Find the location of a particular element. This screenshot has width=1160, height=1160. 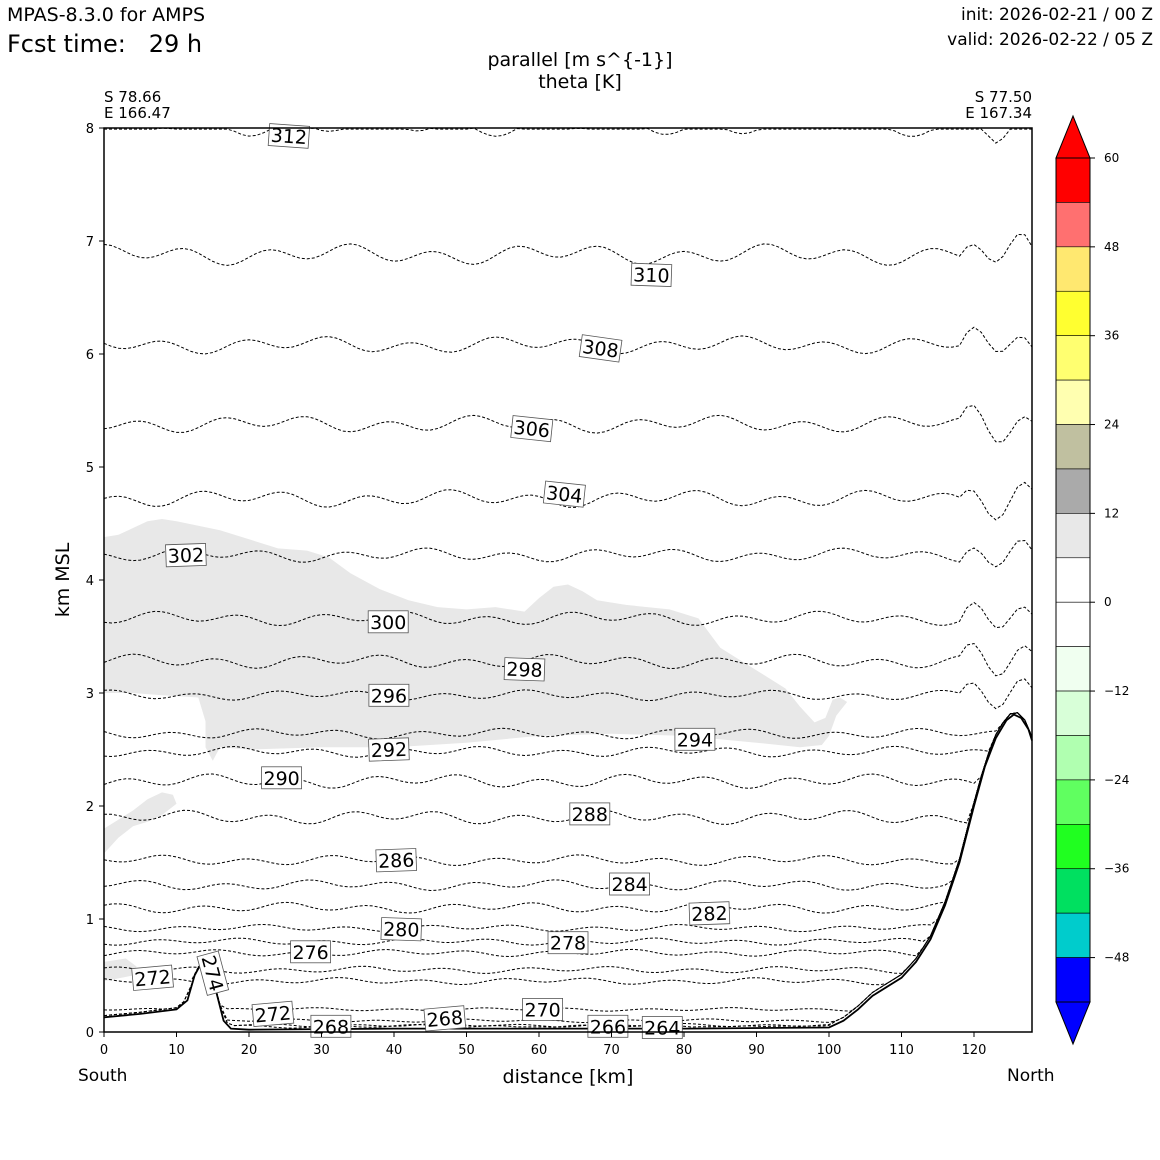

theta-label-300-6: 300 is located at coordinates (388, 622).